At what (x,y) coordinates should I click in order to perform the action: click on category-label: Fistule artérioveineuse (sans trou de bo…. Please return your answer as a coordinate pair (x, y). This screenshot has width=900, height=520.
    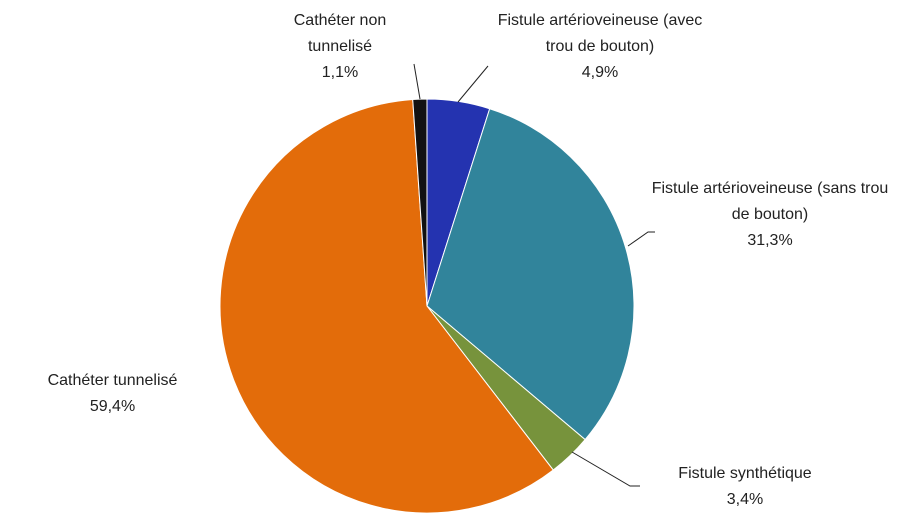
    Looking at the image, I should click on (770, 201).